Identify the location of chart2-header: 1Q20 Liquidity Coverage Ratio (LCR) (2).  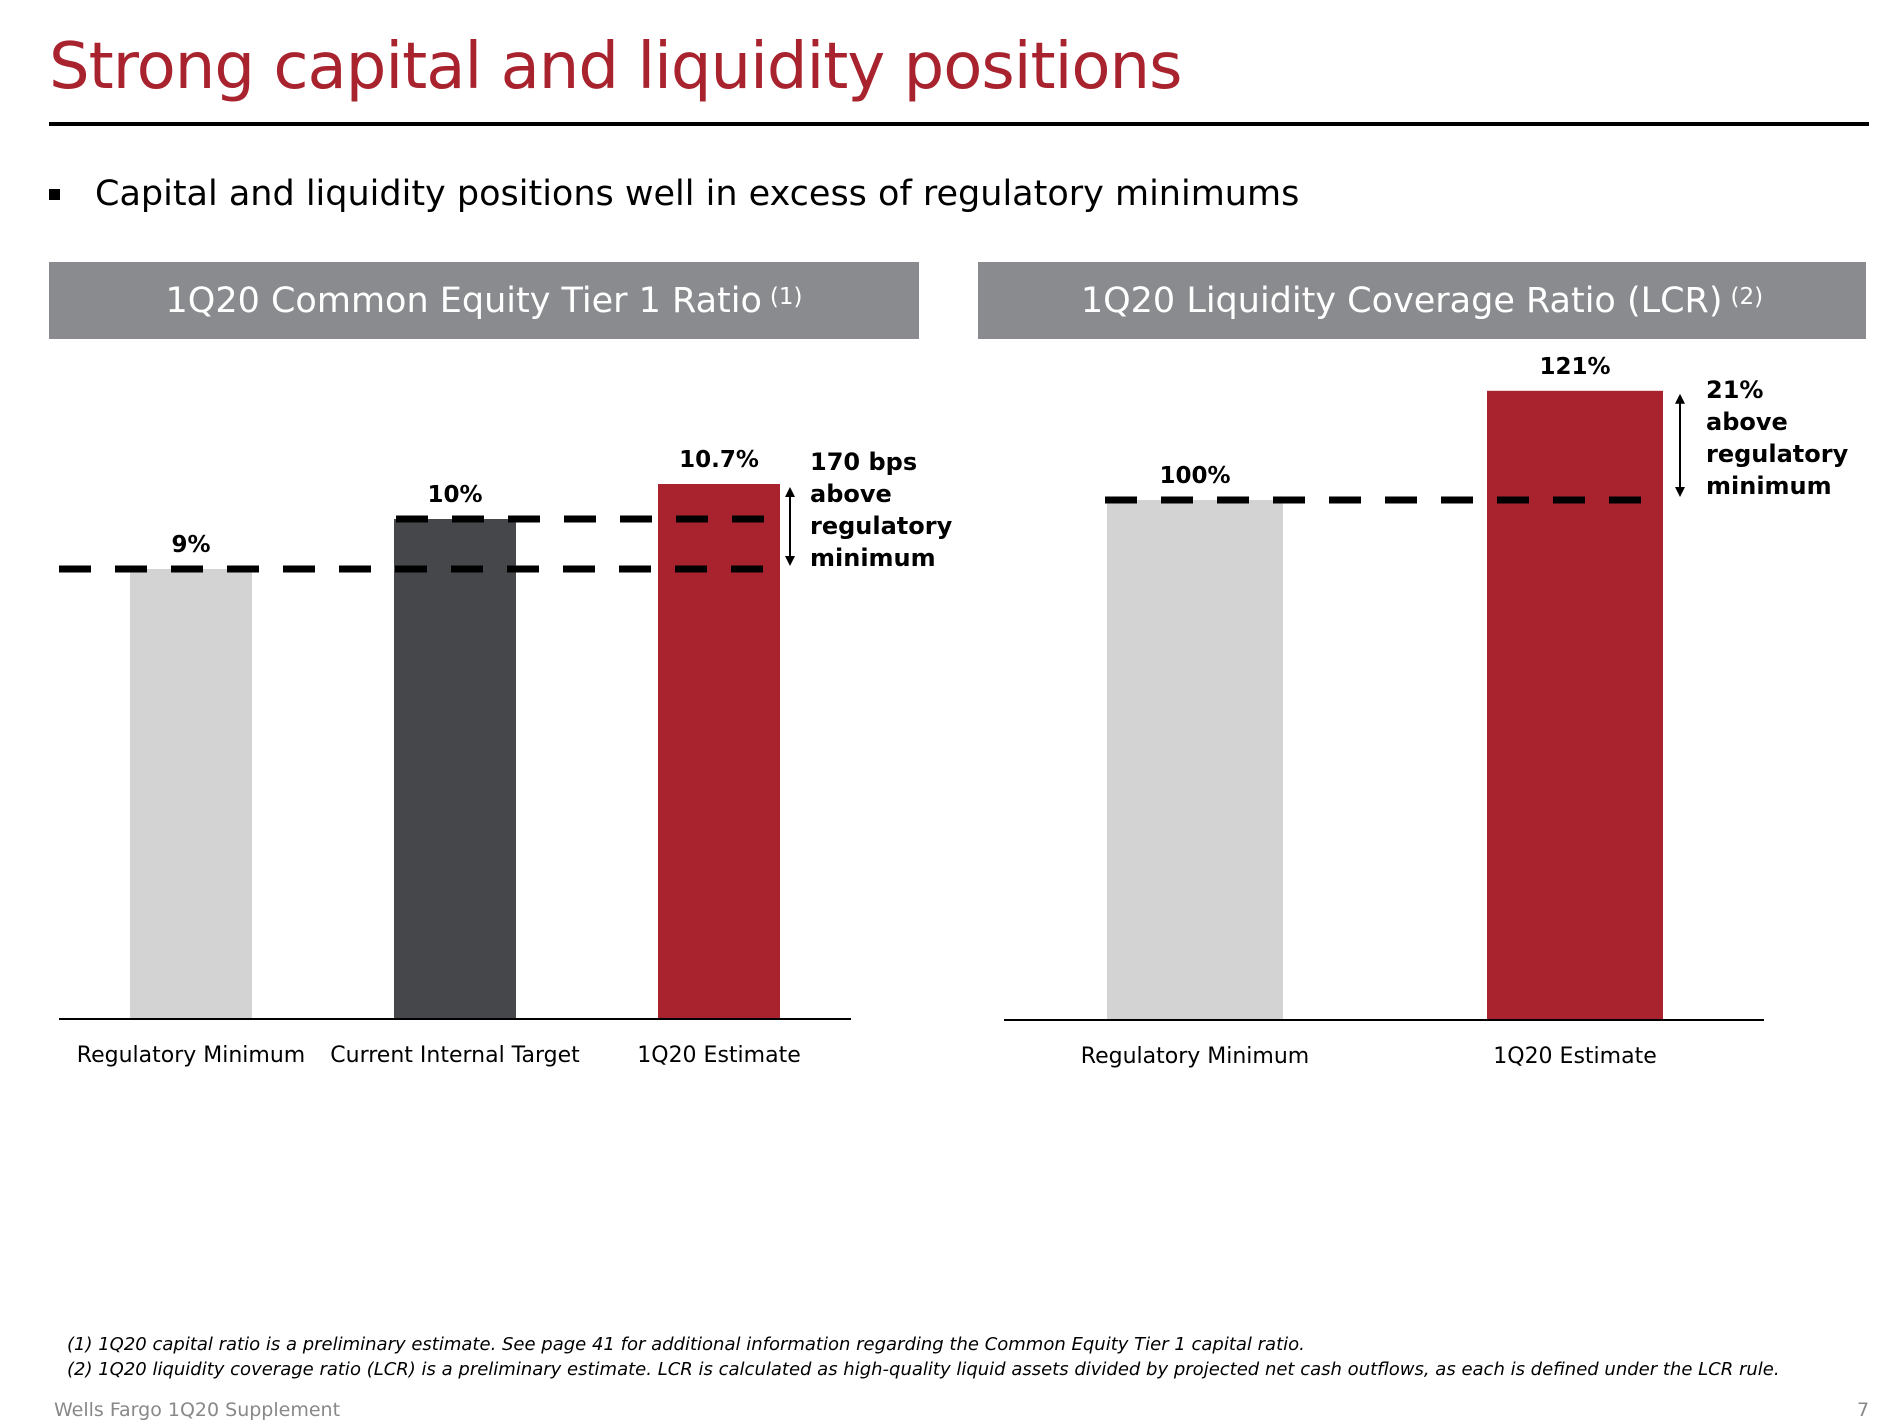
(1422, 300).